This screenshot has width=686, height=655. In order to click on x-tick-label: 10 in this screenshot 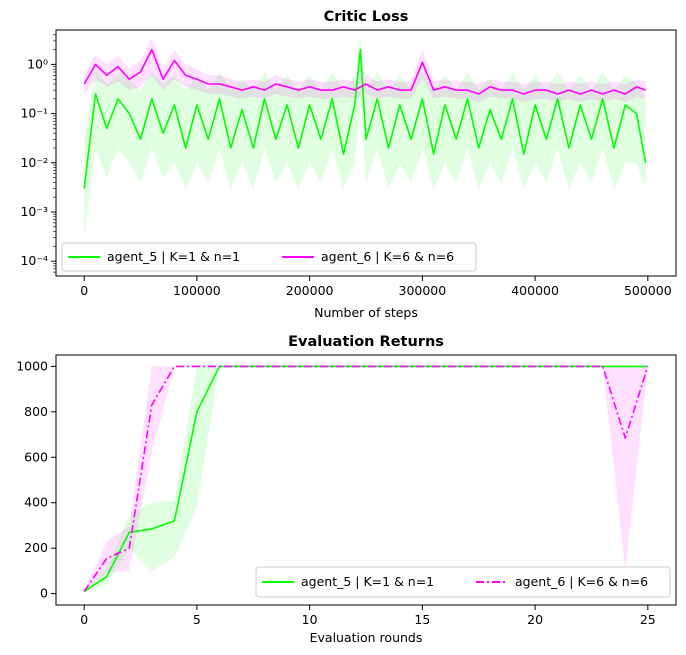, I will do `click(310, 619)`.